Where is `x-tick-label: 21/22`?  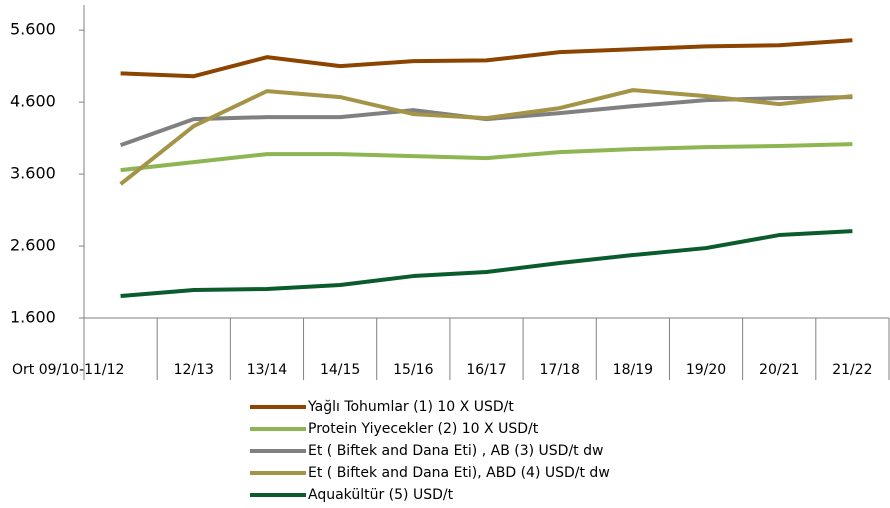
x-tick-label: 21/22 is located at coordinates (852, 370).